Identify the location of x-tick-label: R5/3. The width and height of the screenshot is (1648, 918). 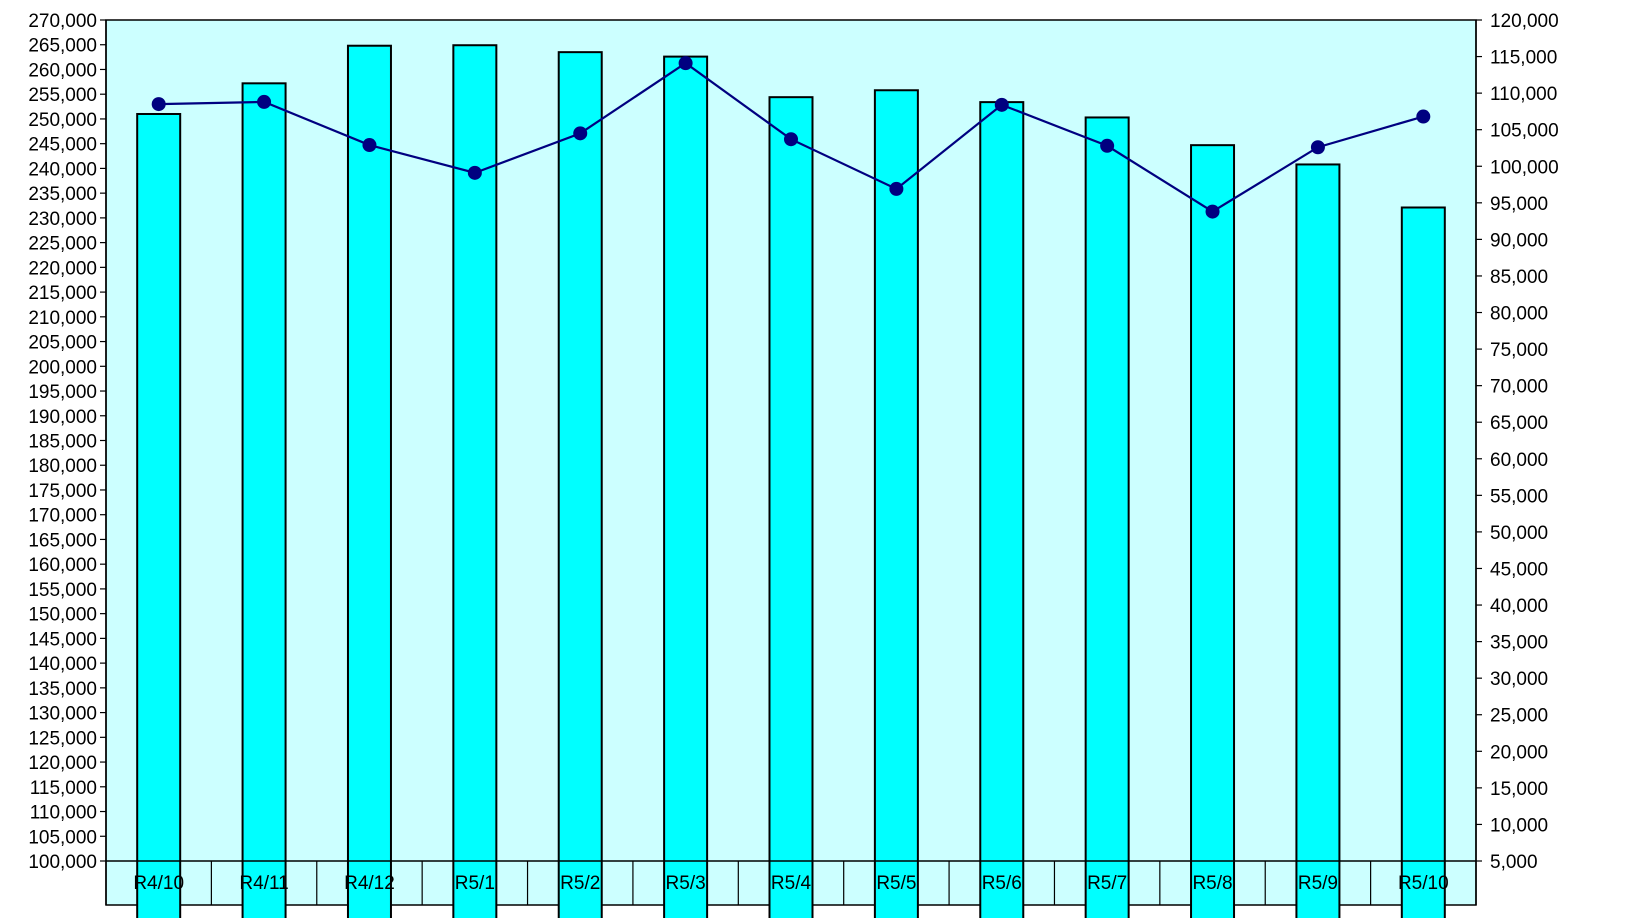
(686, 883).